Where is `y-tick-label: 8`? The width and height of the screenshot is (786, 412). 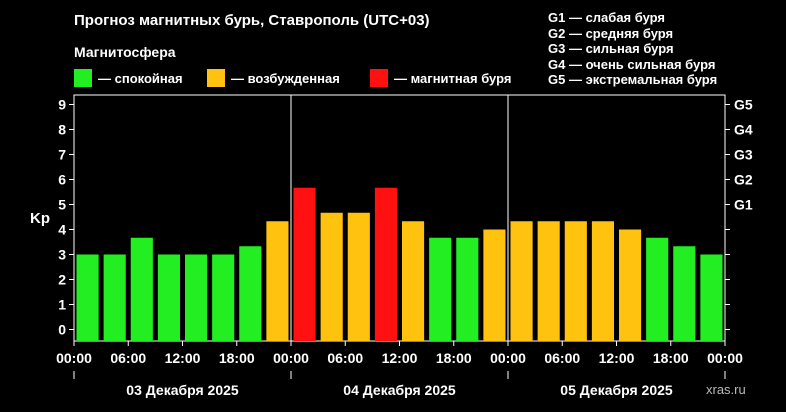
y-tick-label: 8 is located at coordinates (62, 130).